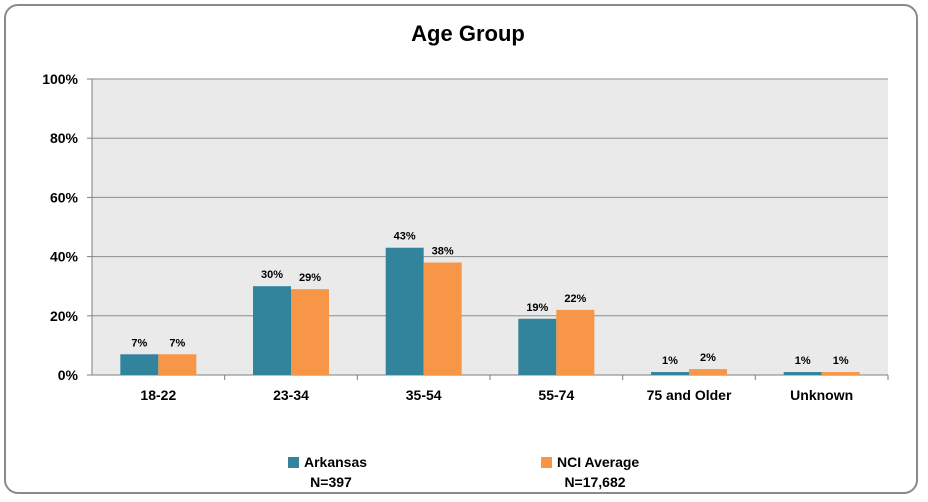  I want to click on x-tick-label: 55-74, so click(556, 395).